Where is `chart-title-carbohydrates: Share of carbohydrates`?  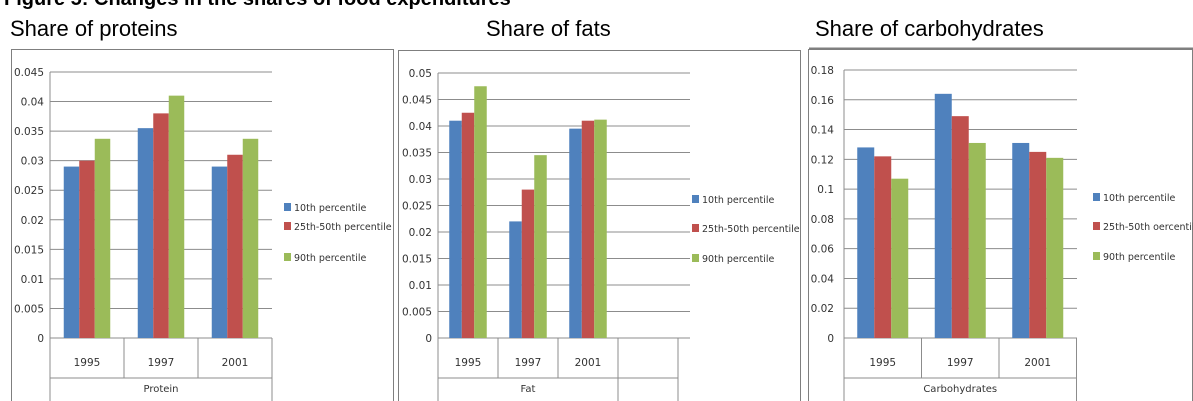
chart-title-carbohydrates: Share of carbohydrates is located at coordinates (929, 28).